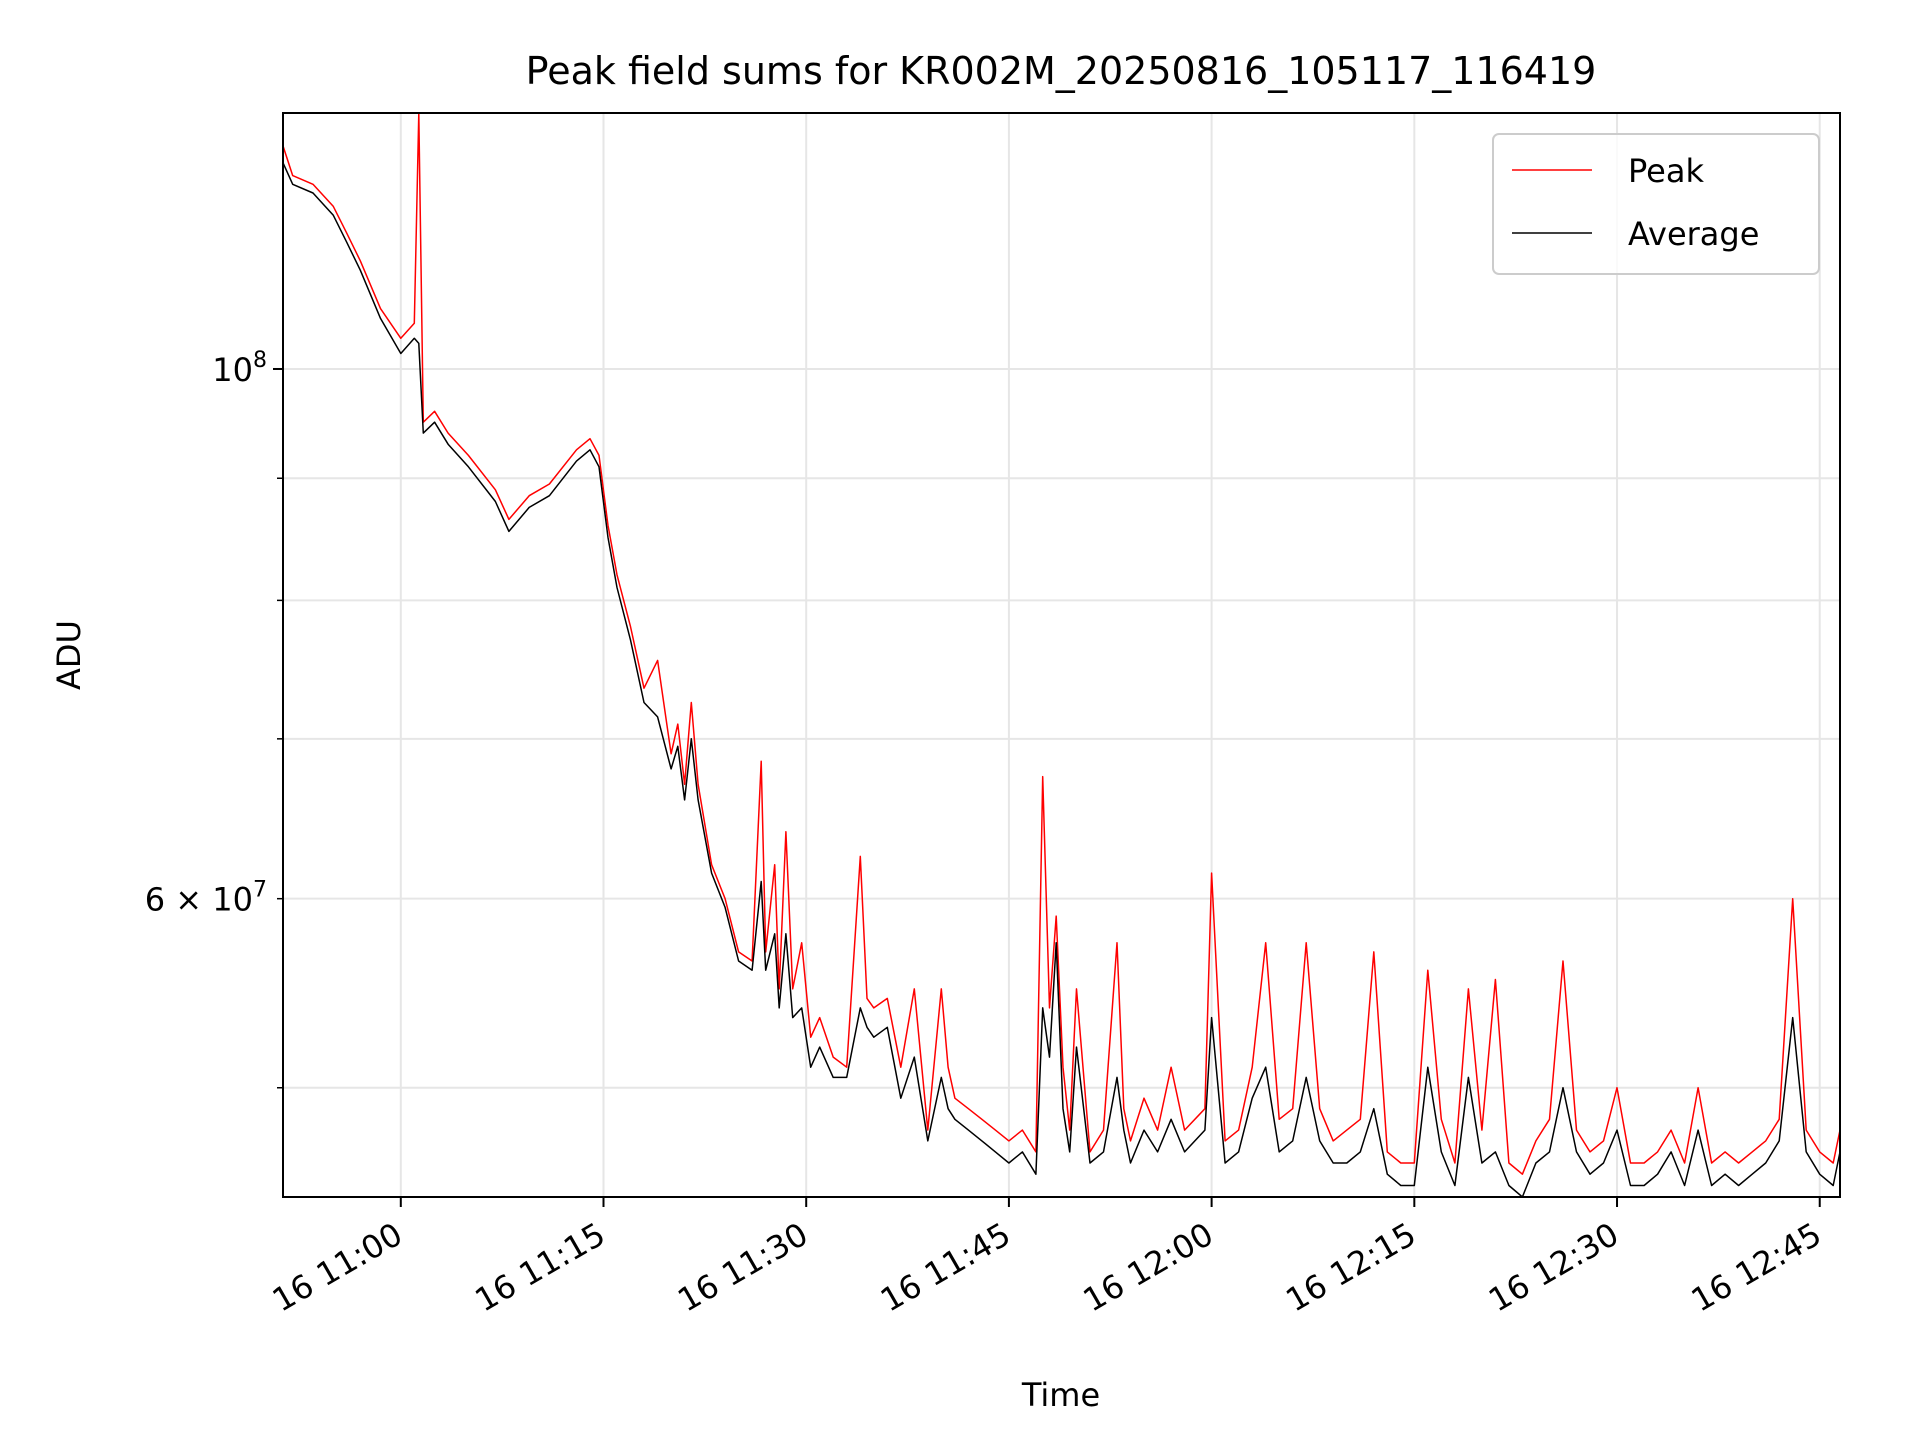  I want to click on y-tick-label: 108, so click(239, 368).